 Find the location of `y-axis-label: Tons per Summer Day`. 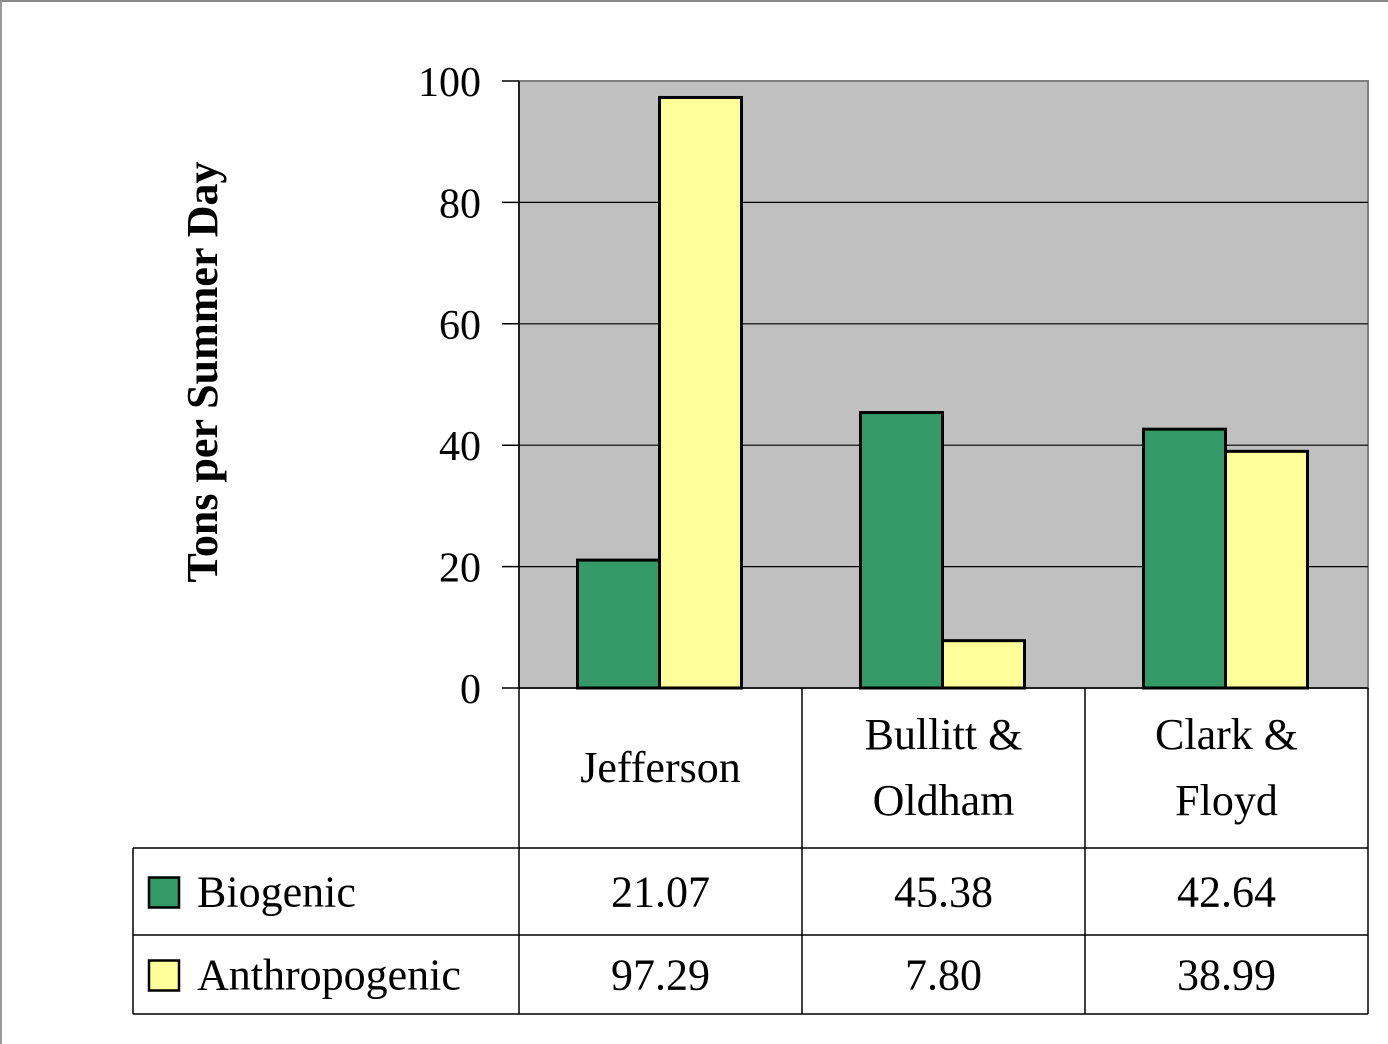

y-axis-label: Tons per Summer Day is located at coordinates (202, 372).